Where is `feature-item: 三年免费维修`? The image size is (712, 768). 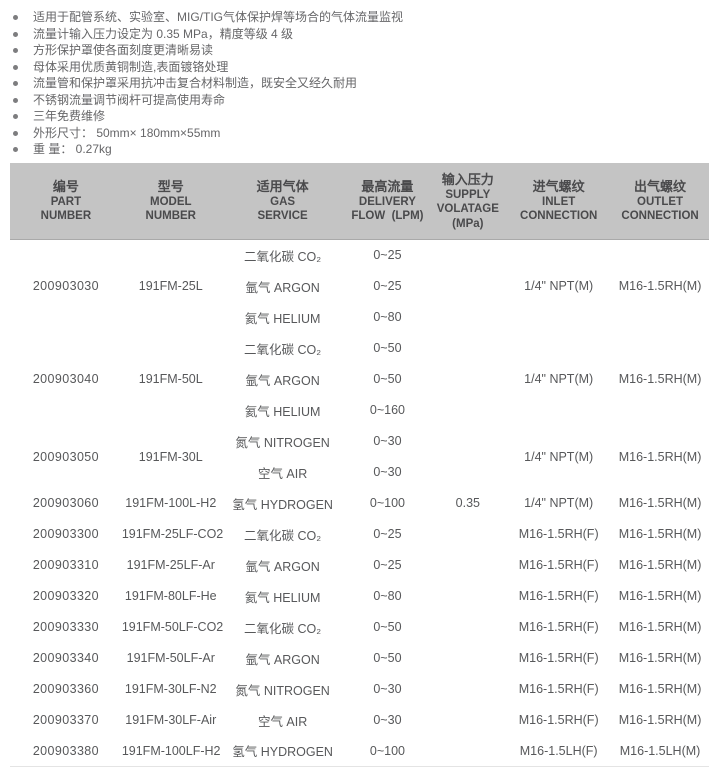
feature-item: 三年免费维修 is located at coordinates (358, 116).